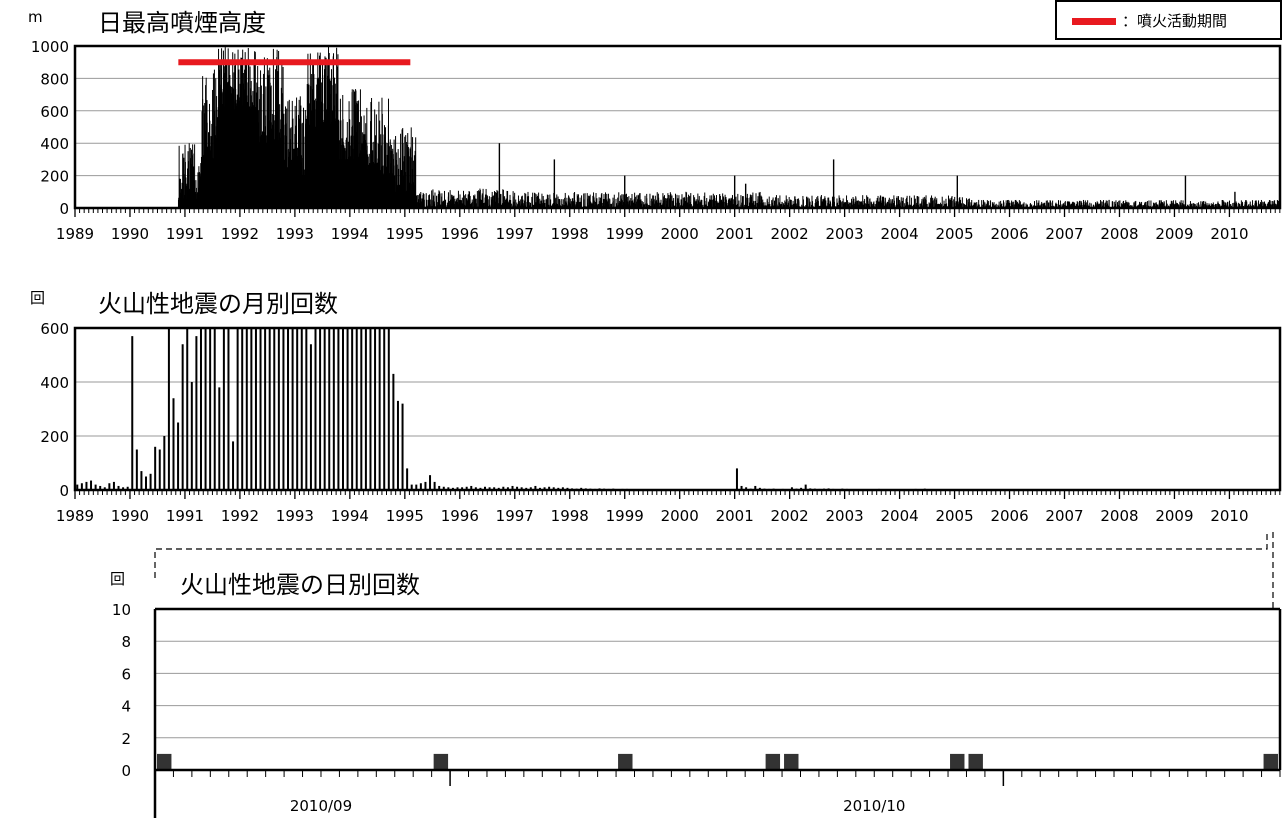 This screenshot has height=819, width=1285. What do you see at coordinates (54, 79) in the screenshot?
I see `y-tick-label: 800` at bounding box center [54, 79].